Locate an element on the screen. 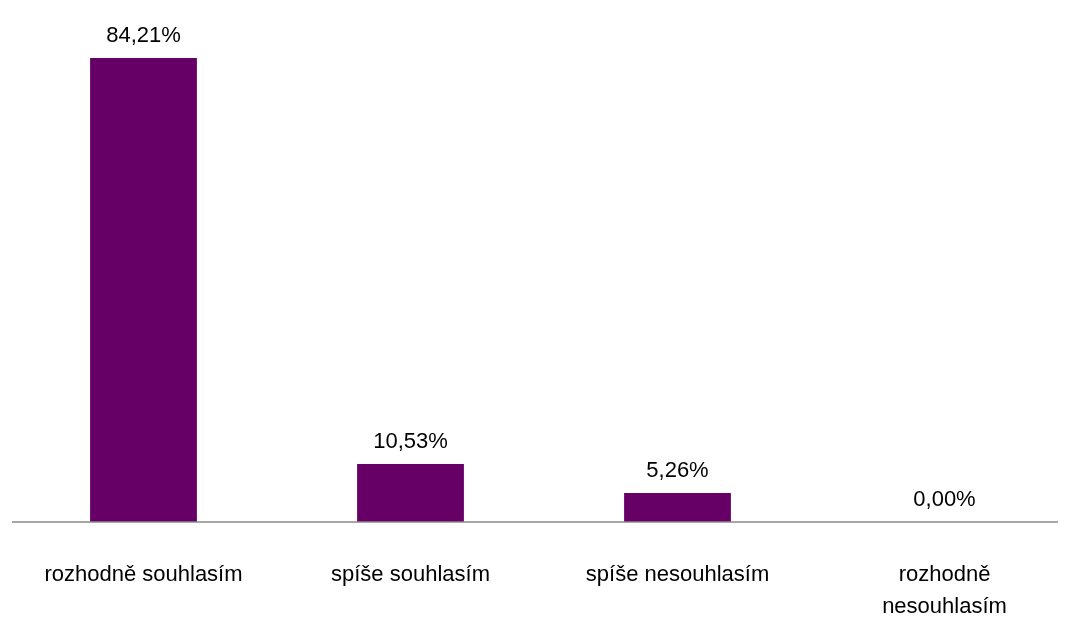 This screenshot has height=617, width=1070. data-label: 84,21% is located at coordinates (143, 34).